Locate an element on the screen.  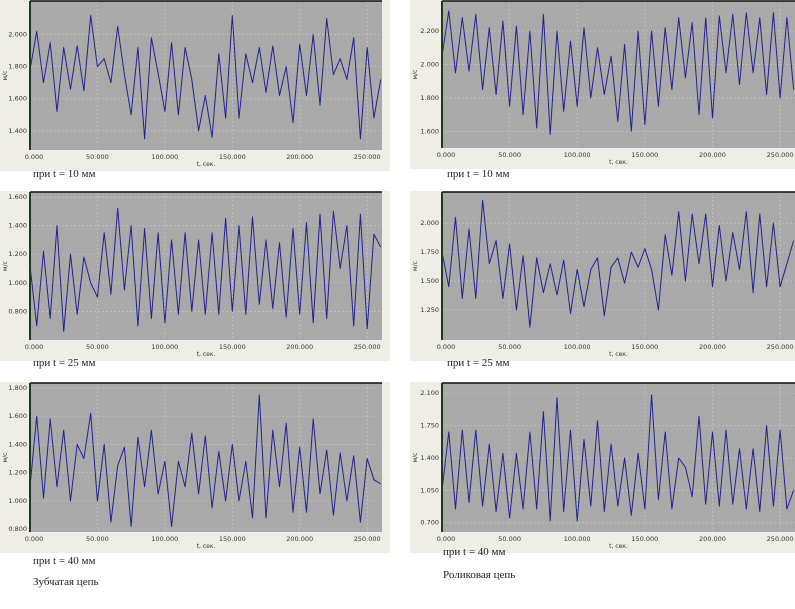
caption-chart-2: при t = 10 мм is located at coordinates (478, 174).